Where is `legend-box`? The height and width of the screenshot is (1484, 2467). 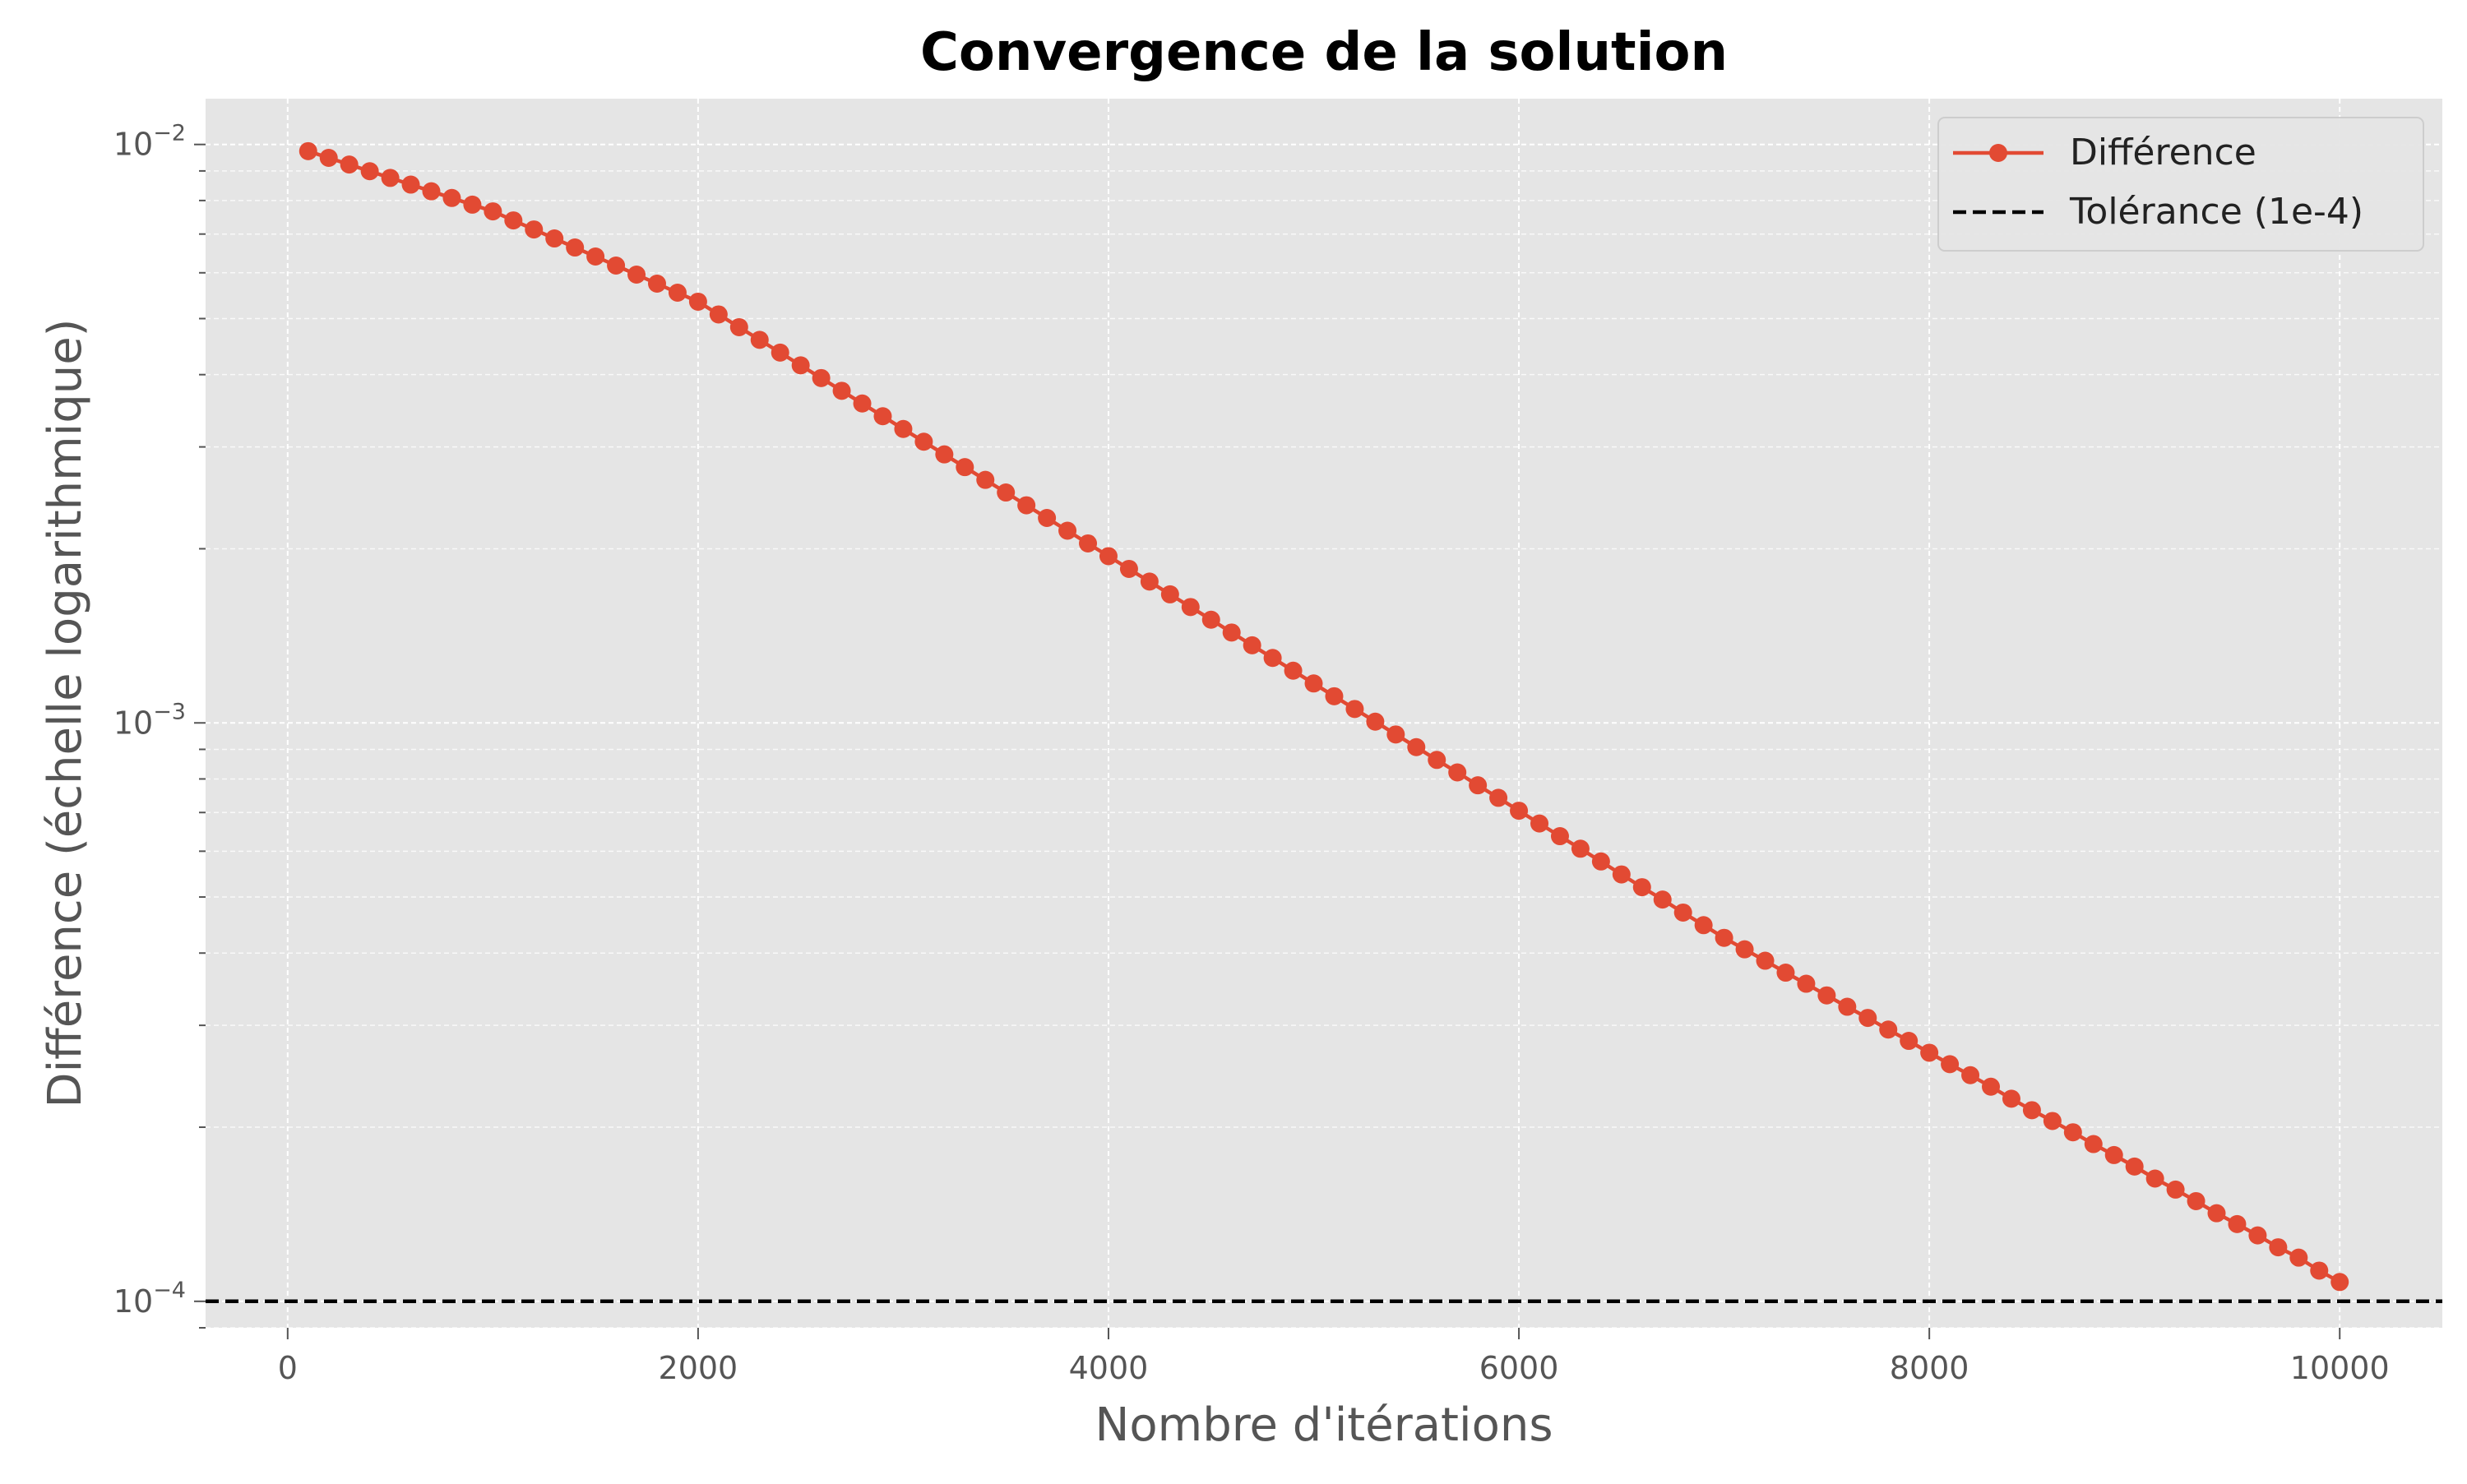 legend-box is located at coordinates (2181, 184).